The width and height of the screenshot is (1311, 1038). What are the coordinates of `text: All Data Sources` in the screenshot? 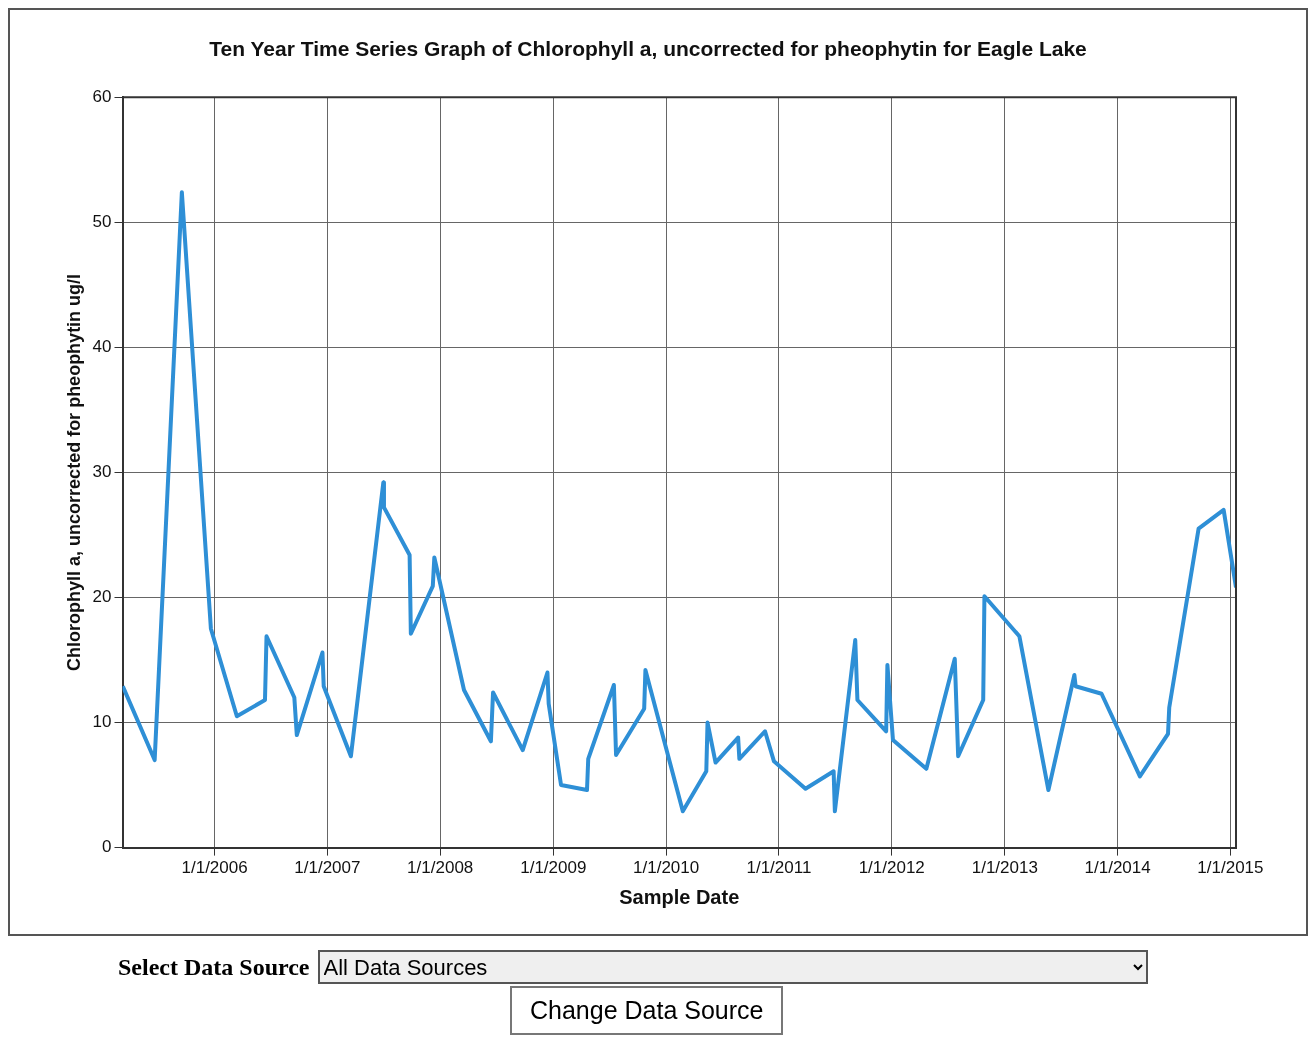 It's located at (732, 967).